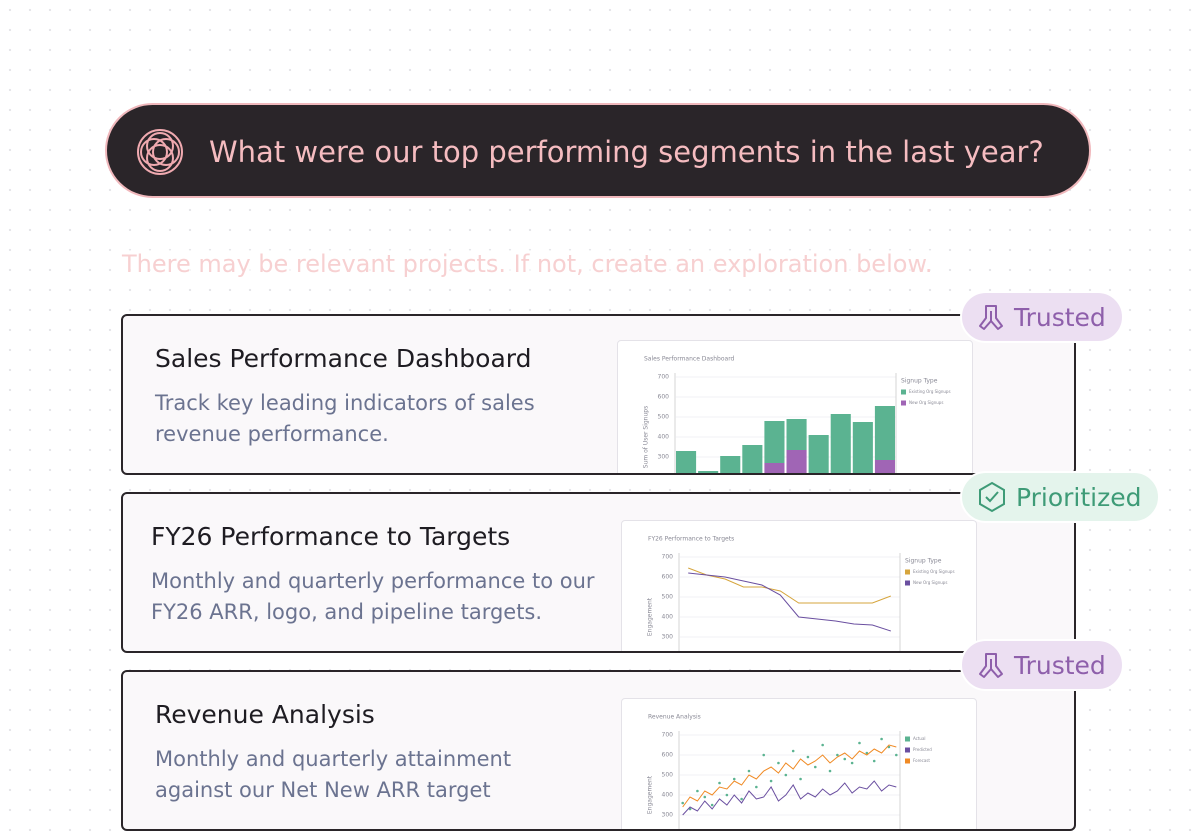 The height and width of the screenshot is (833, 1200). What do you see at coordinates (921, 760) in the screenshot?
I see `legend-label: Forecast` at bounding box center [921, 760].